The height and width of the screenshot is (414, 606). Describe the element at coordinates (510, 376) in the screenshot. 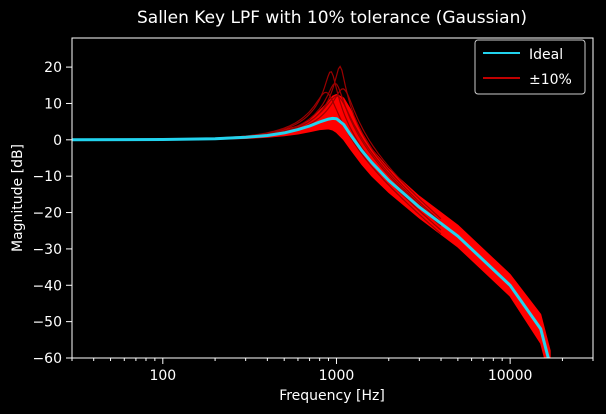

I see `x-tick-label: 10000` at that location.